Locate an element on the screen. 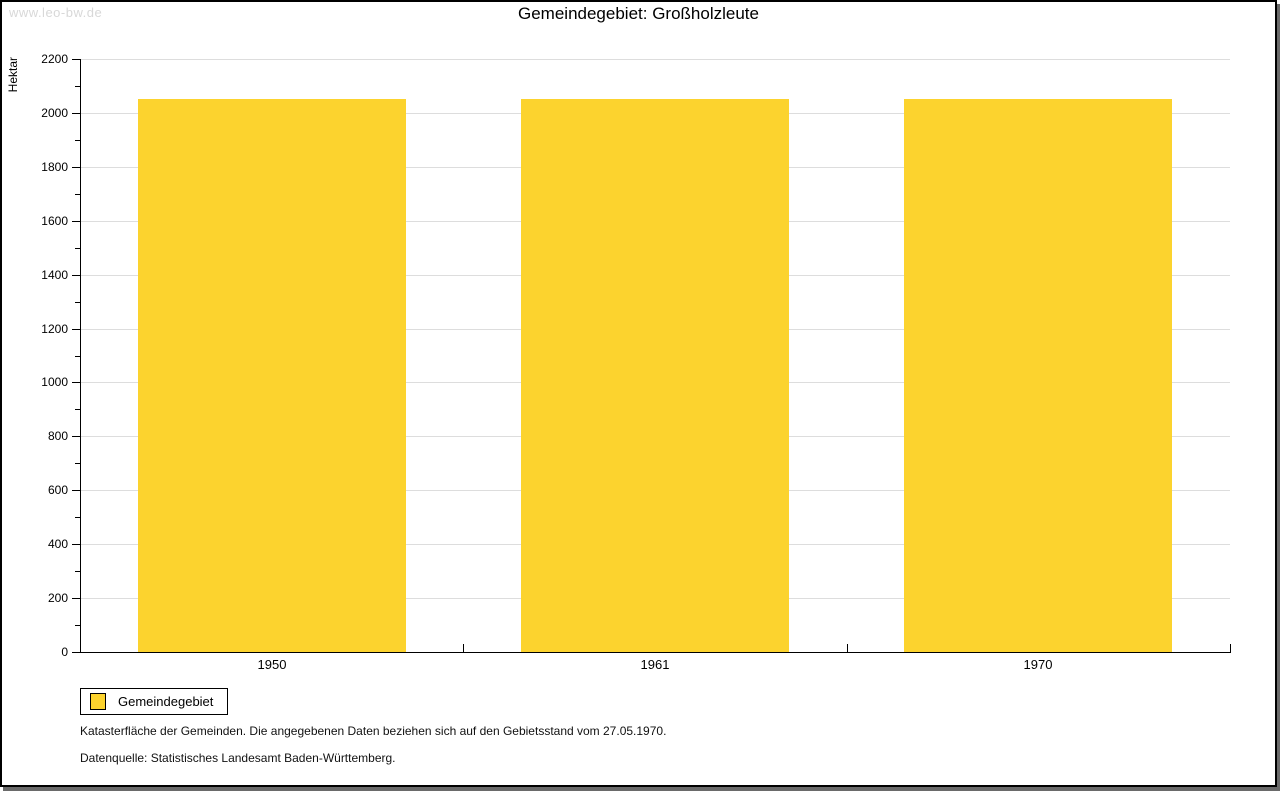  watermark: www.leo-bw.de is located at coordinates (56, 12).